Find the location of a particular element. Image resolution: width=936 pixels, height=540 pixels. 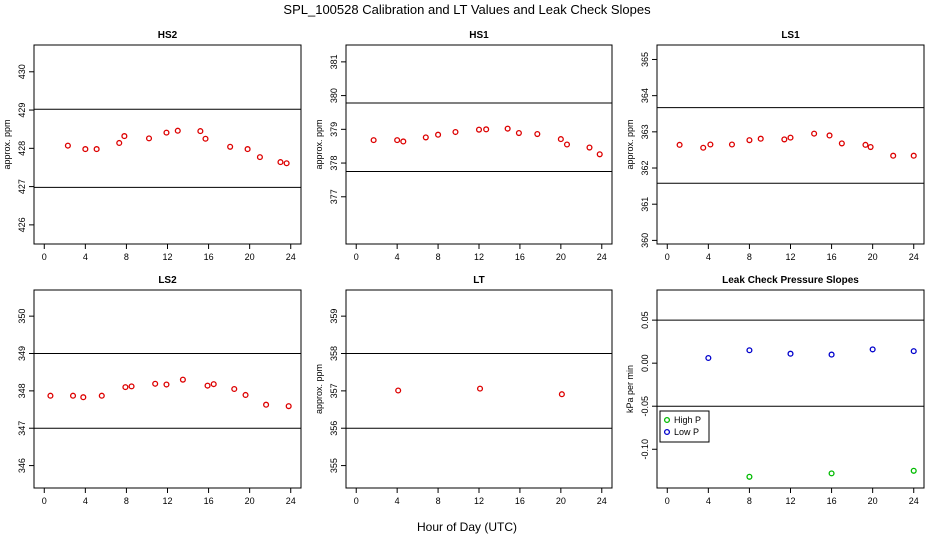

y-tick-label: 357 is located at coordinates (334, 390).